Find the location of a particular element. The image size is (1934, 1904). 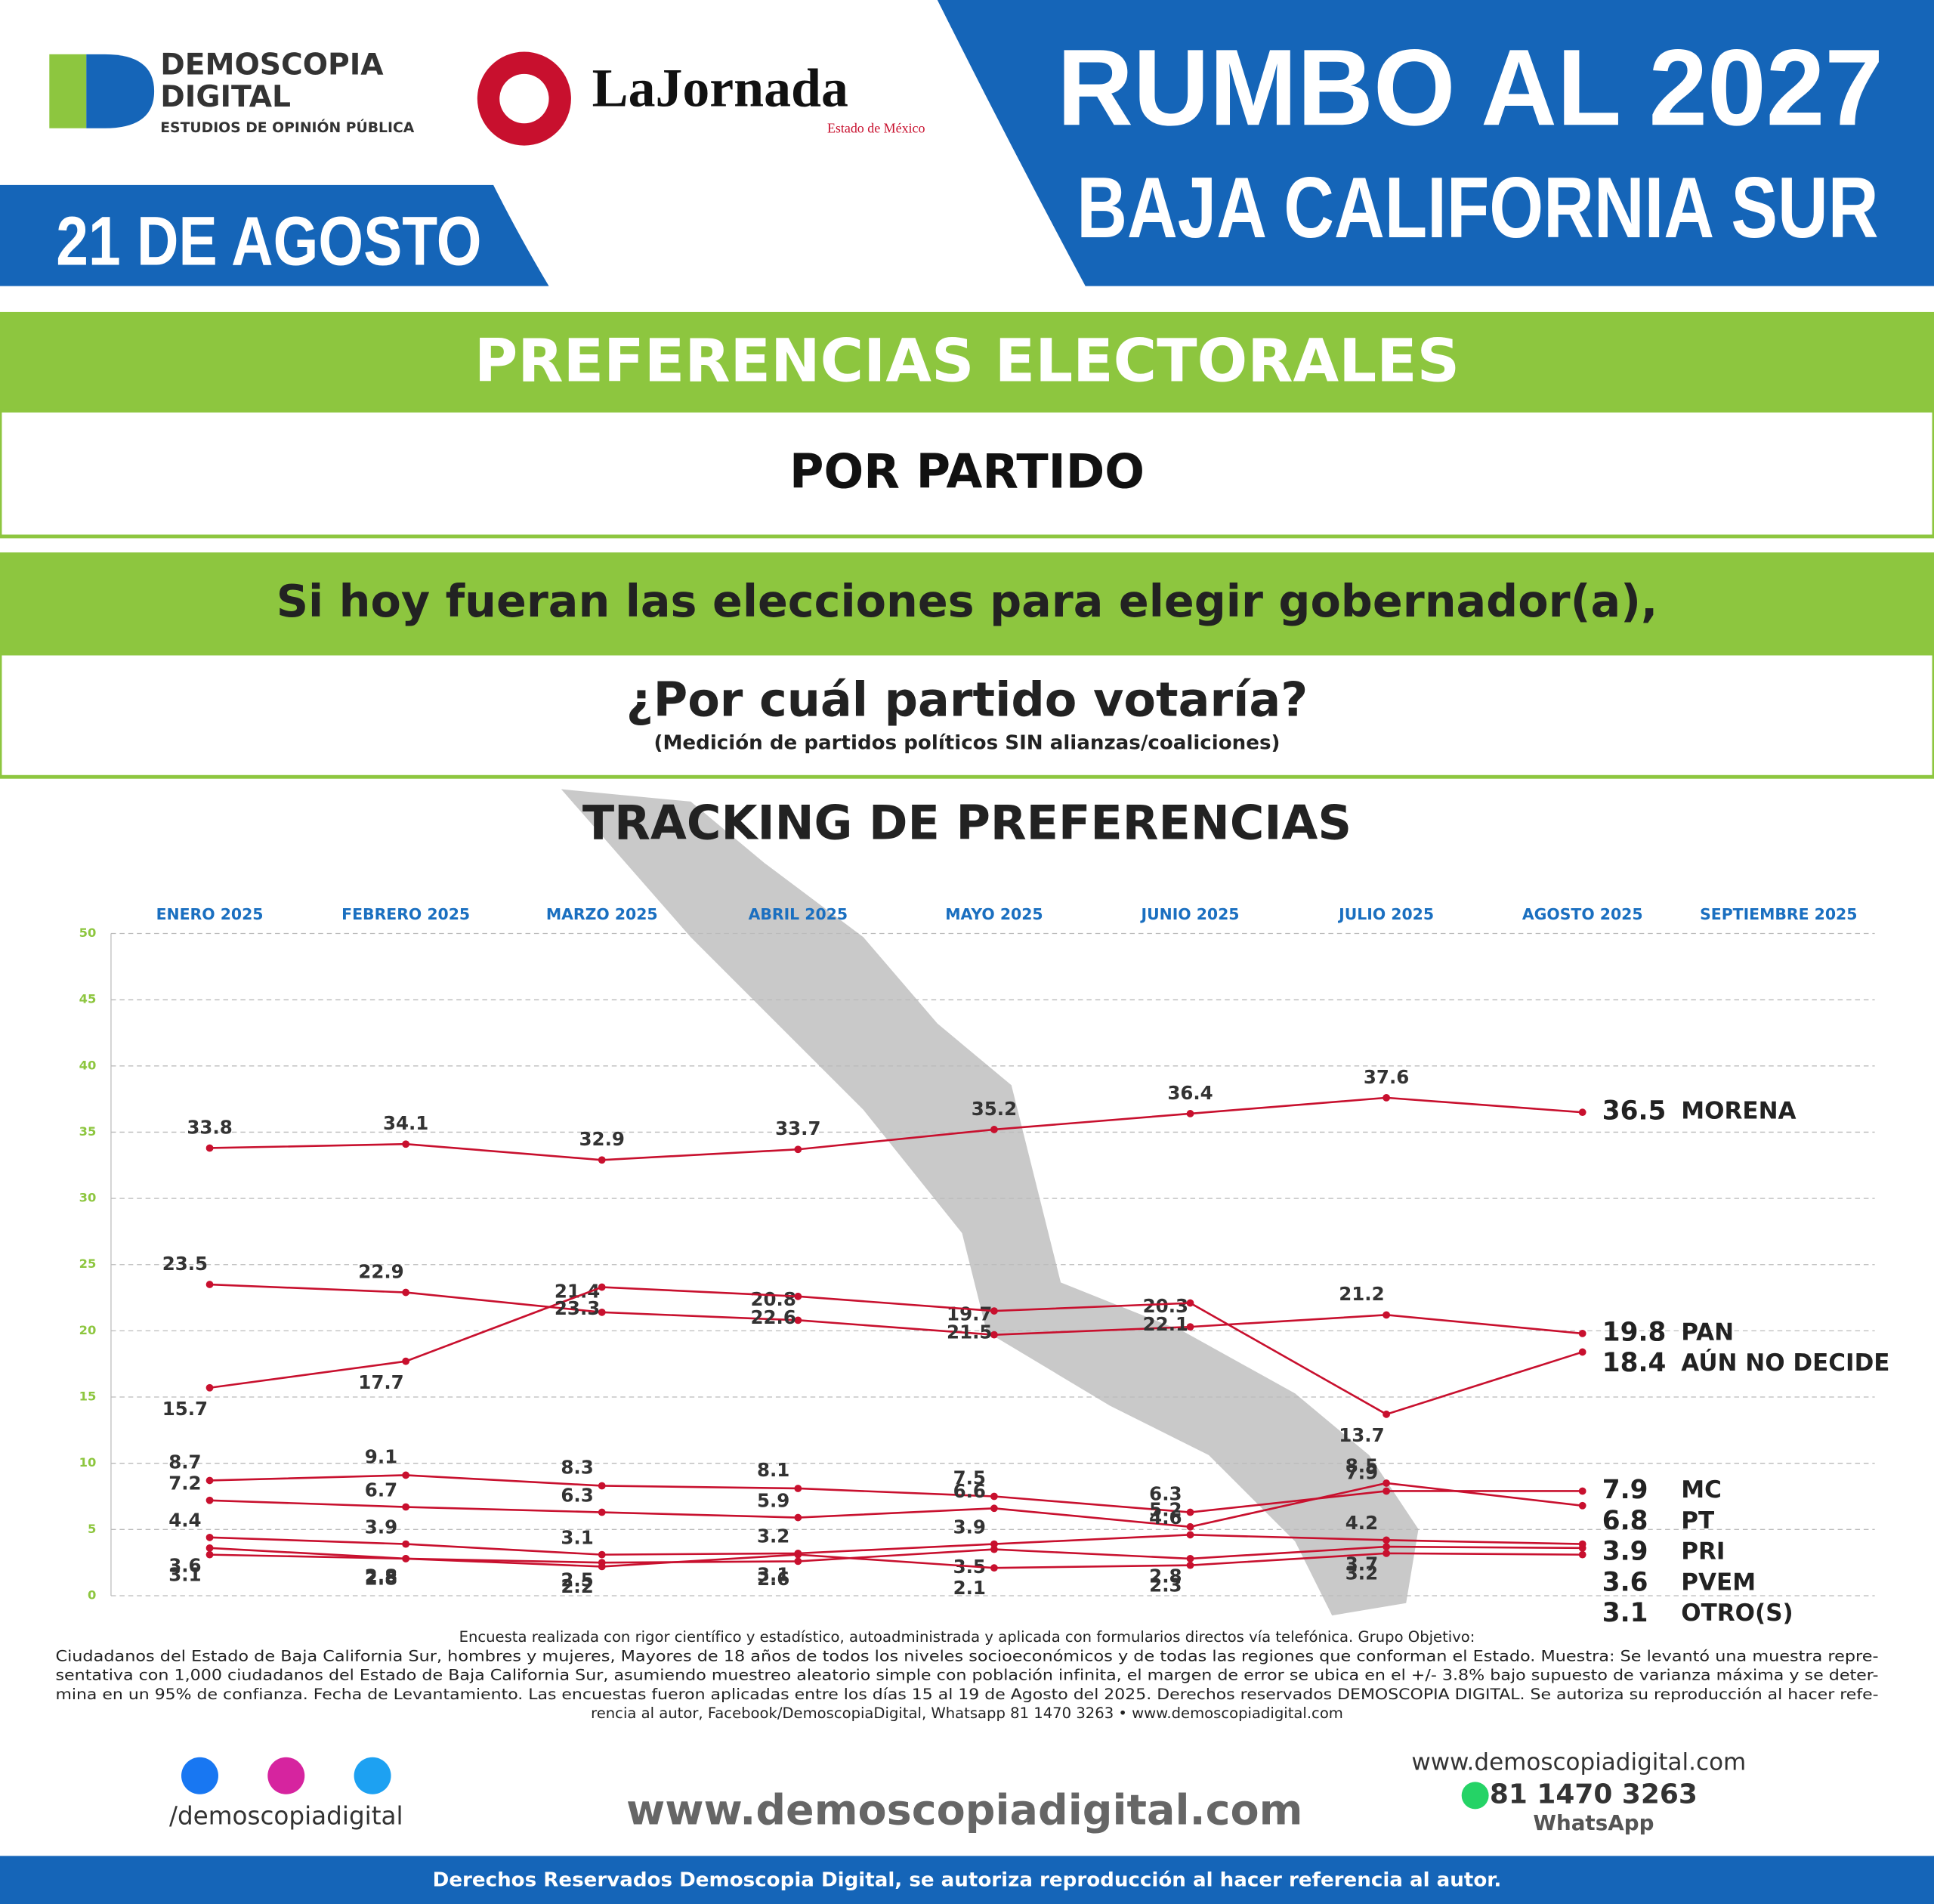

partner-sub: Estado de México is located at coordinates (876, 127).